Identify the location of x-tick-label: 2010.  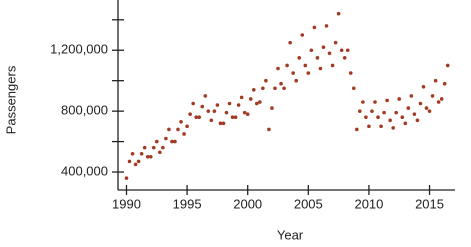
(368, 203).